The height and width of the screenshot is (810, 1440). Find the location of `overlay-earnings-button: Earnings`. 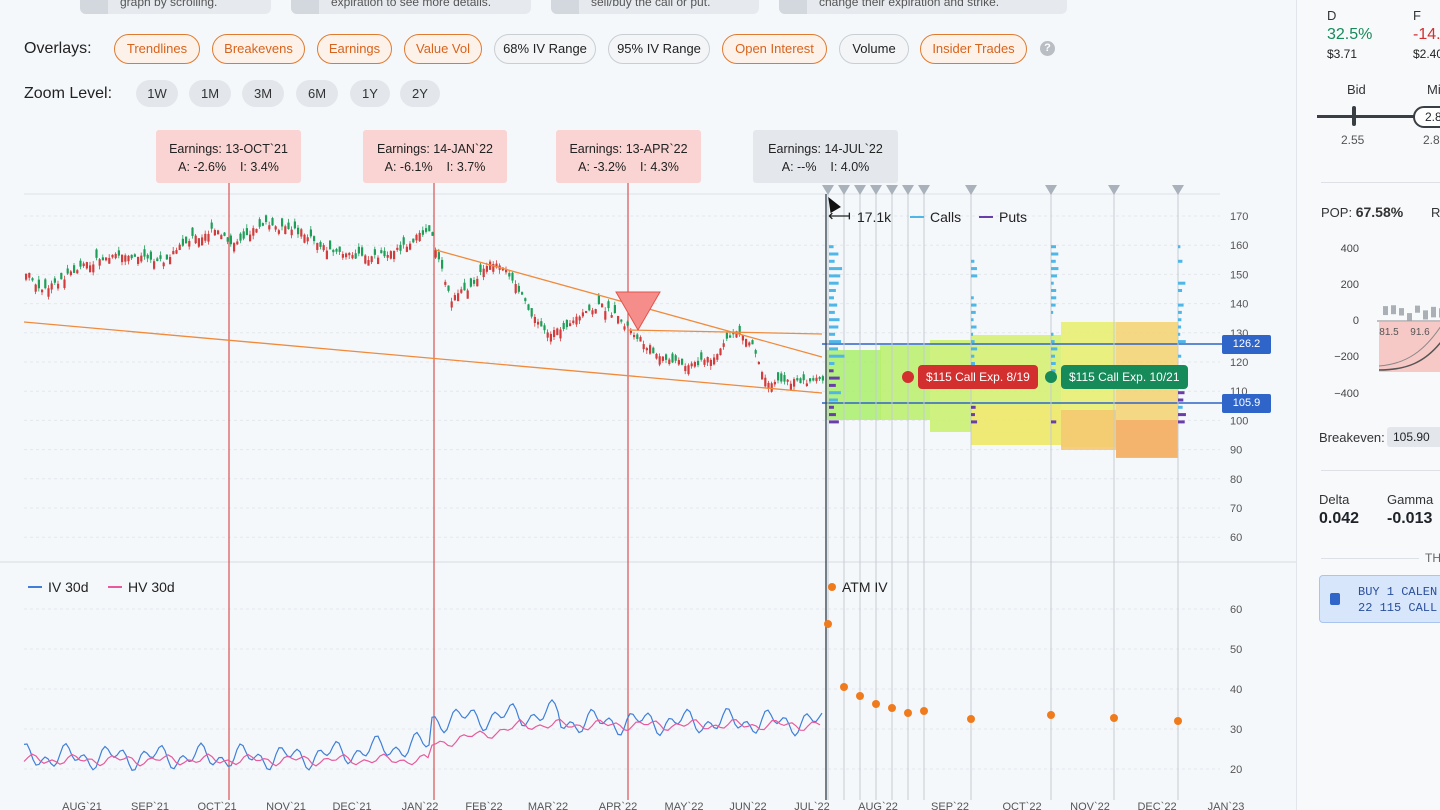

overlay-earnings-button: Earnings is located at coordinates (354, 49).